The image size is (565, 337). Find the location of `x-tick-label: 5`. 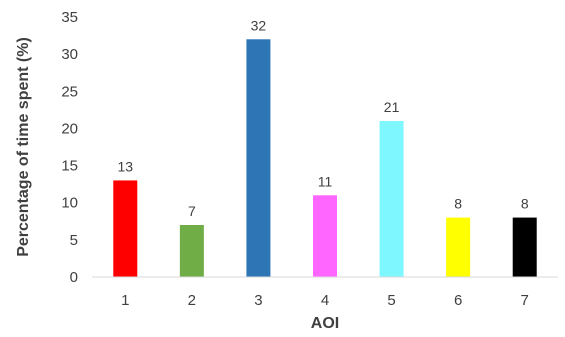

x-tick-label: 5 is located at coordinates (391, 300).